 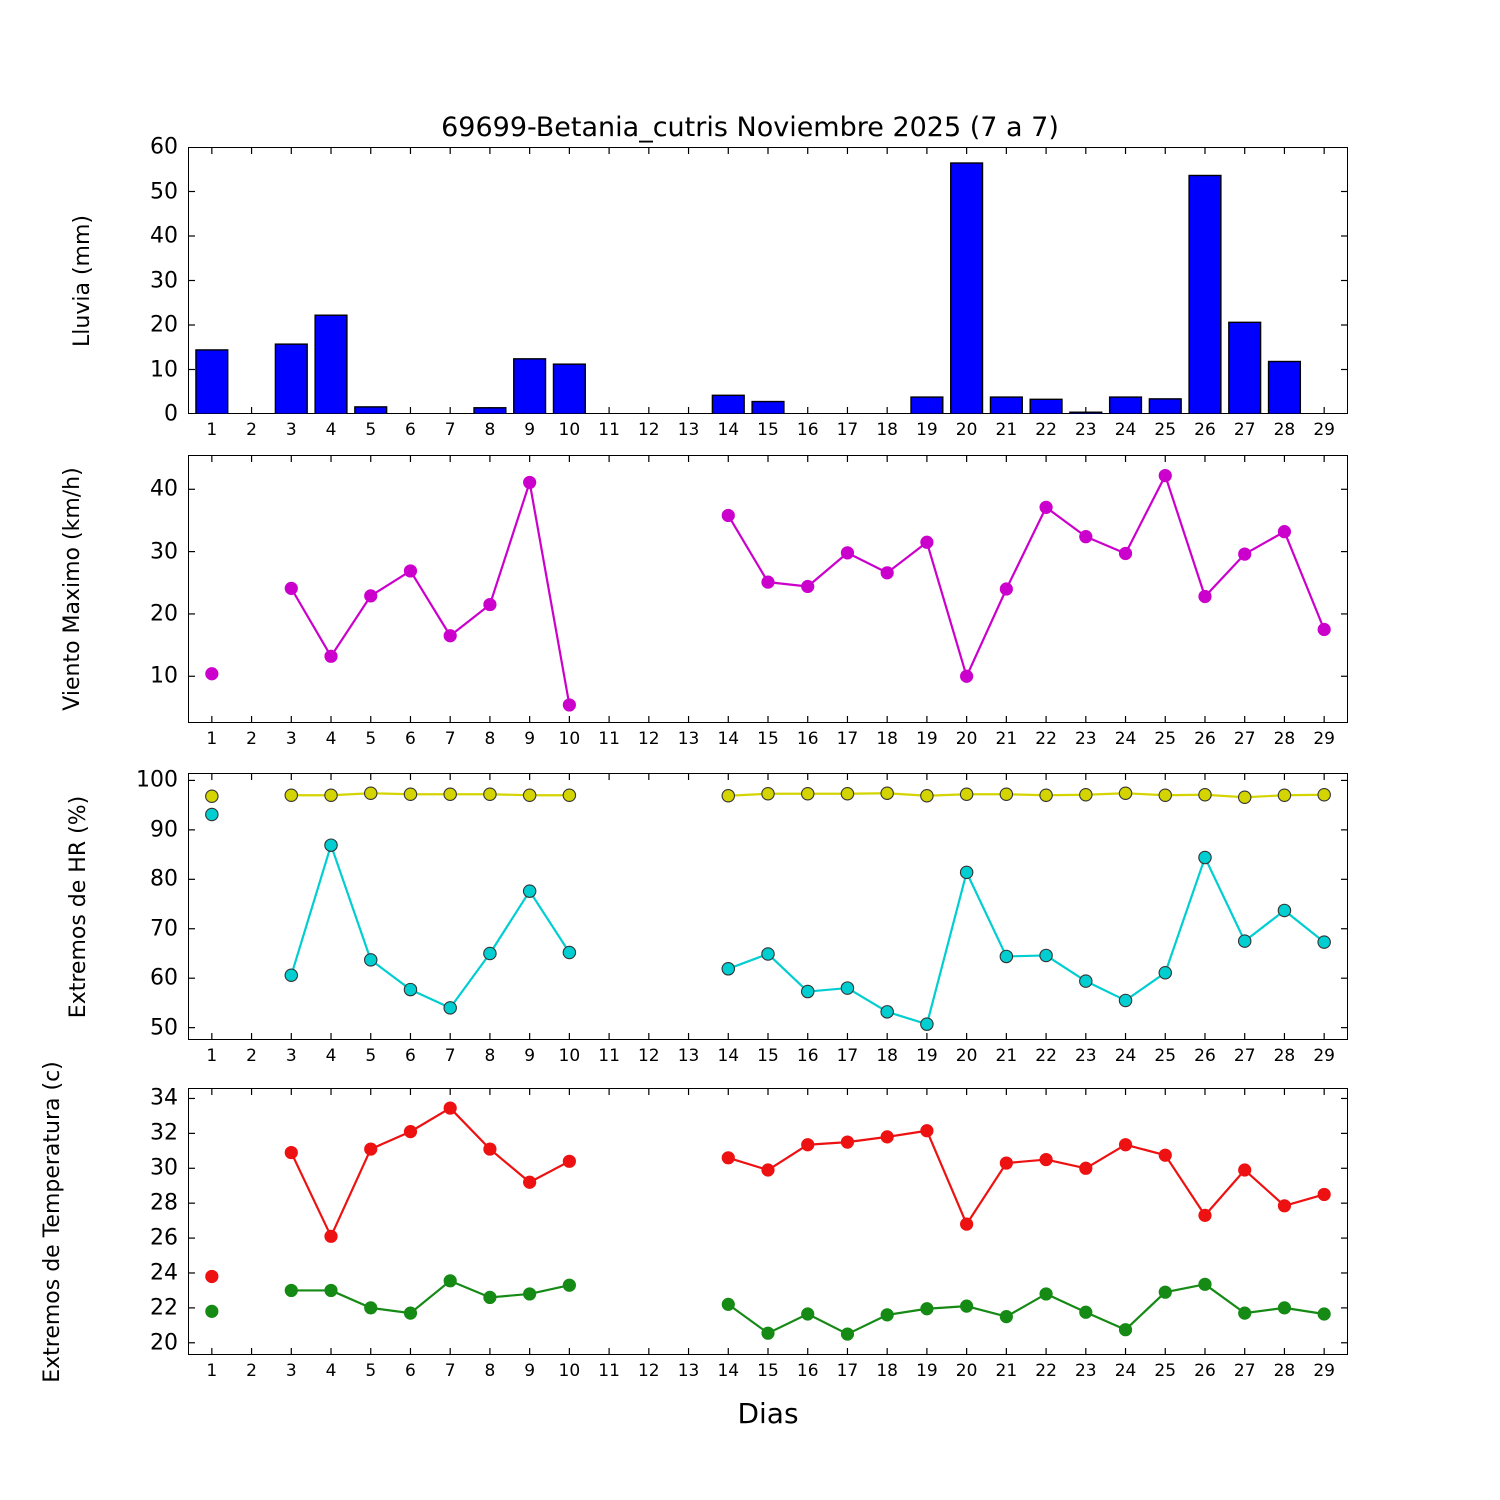 What do you see at coordinates (164, 1203) in the screenshot?
I see `y-tick-label: 28` at bounding box center [164, 1203].